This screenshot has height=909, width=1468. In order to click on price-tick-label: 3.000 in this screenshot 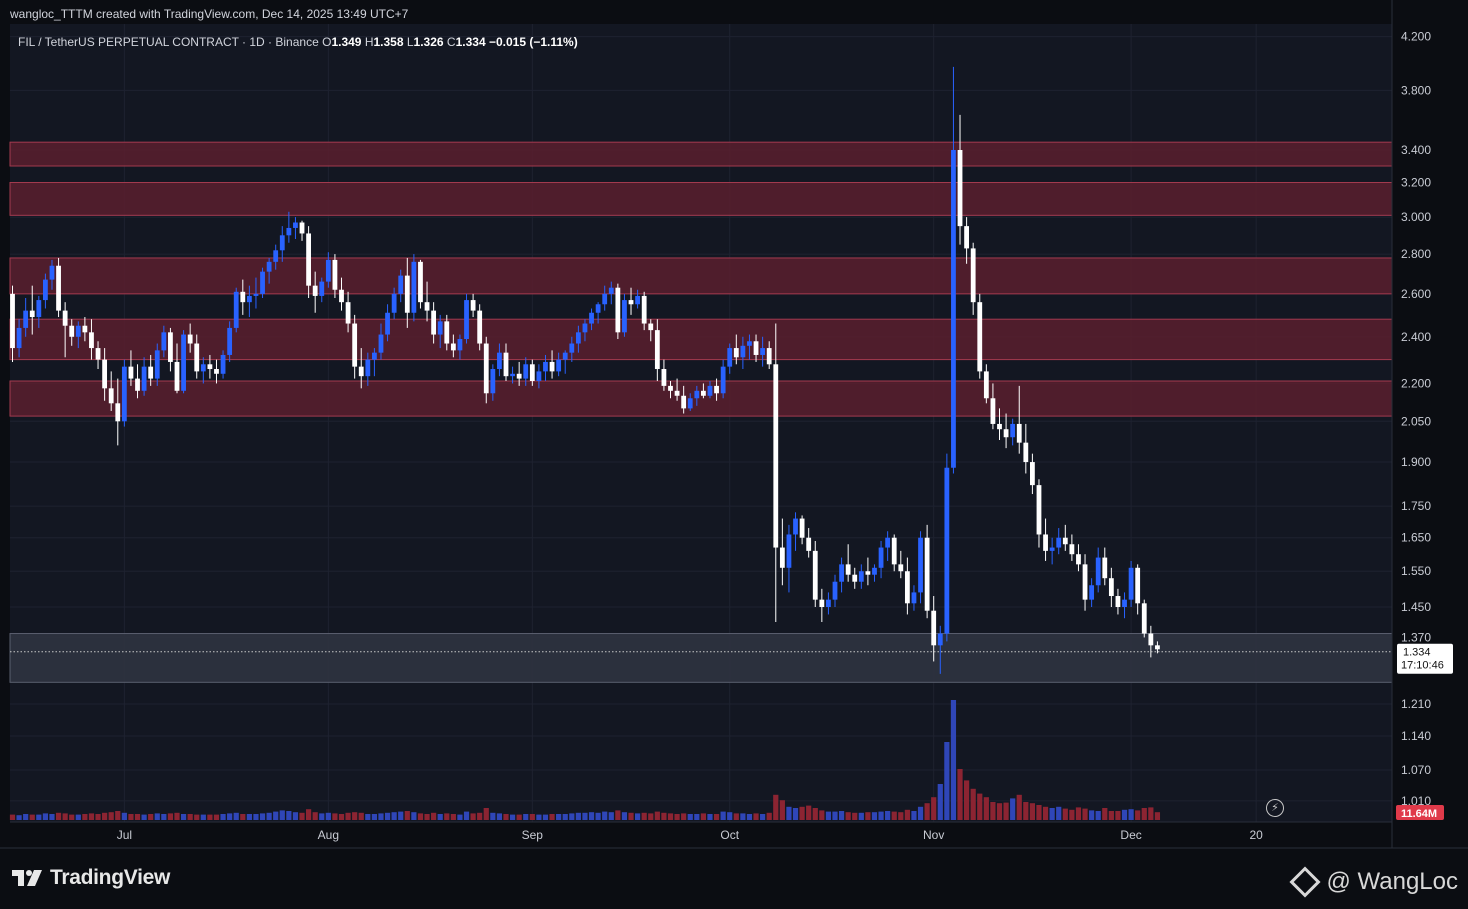, I will do `click(1416, 217)`.